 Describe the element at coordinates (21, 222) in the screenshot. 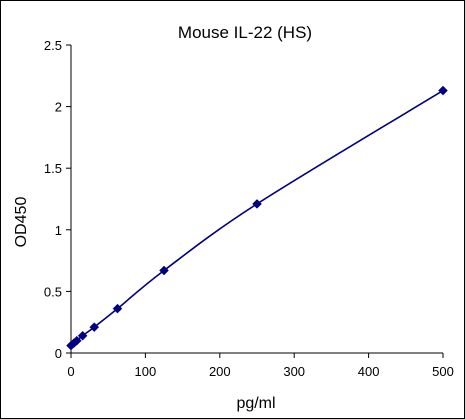

I see `y-axis-label: OD450` at that location.